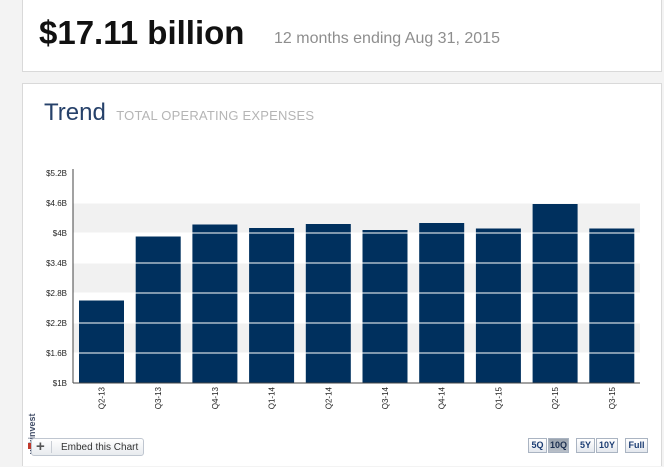 Image resolution: width=664 pixels, height=467 pixels. What do you see at coordinates (32, 434) in the screenshot?
I see `wikinvest-watermark: wikinvest` at bounding box center [32, 434].